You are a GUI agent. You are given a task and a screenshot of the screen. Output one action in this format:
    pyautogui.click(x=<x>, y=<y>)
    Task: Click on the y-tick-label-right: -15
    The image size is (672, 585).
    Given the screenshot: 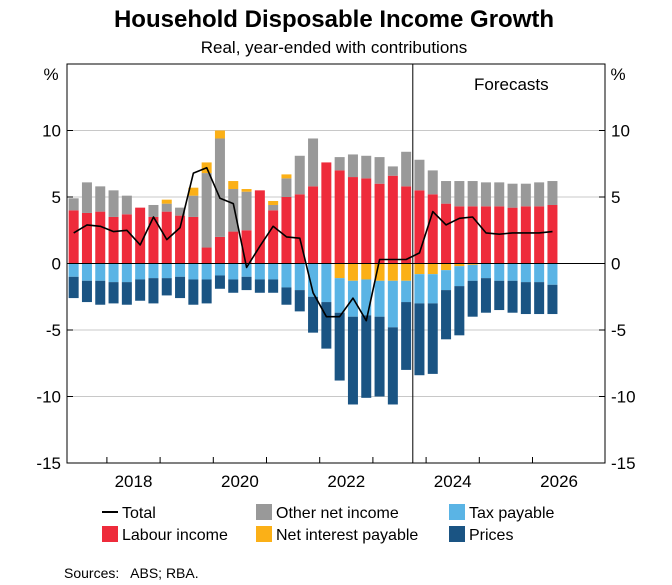 What is the action you would take?
    pyautogui.click(x=623, y=463)
    